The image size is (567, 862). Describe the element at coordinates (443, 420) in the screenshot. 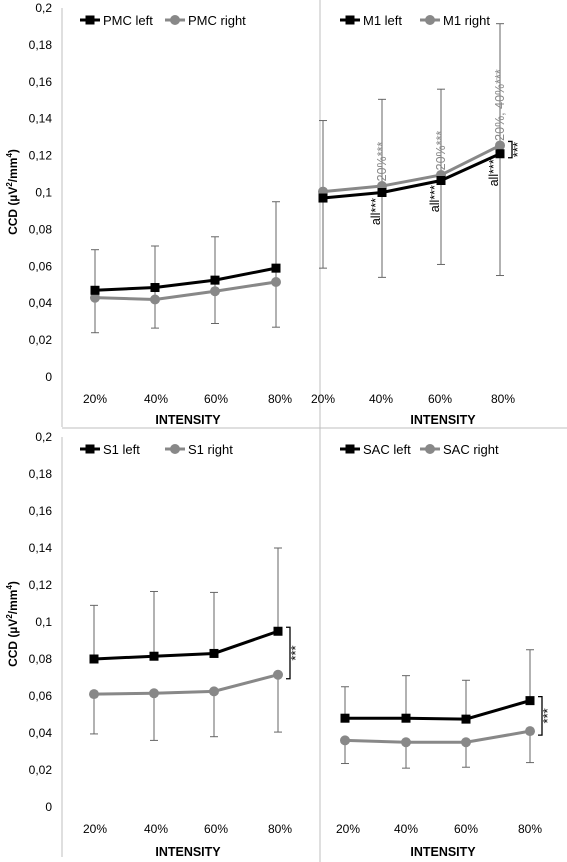

I see `x-axis-title-top-right: INTENSITY` at that location.